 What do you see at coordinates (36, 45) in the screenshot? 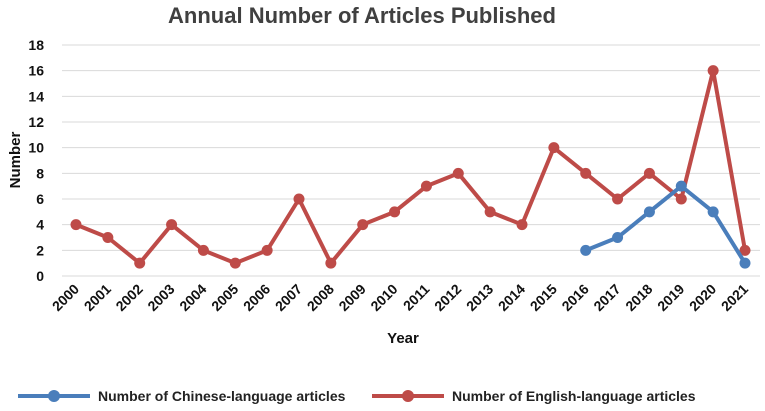
I see `y-tick-label: 18` at bounding box center [36, 45].